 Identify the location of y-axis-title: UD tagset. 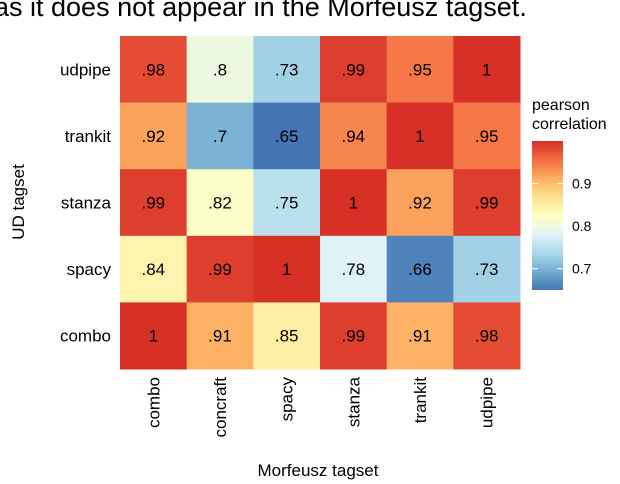
(18, 202).